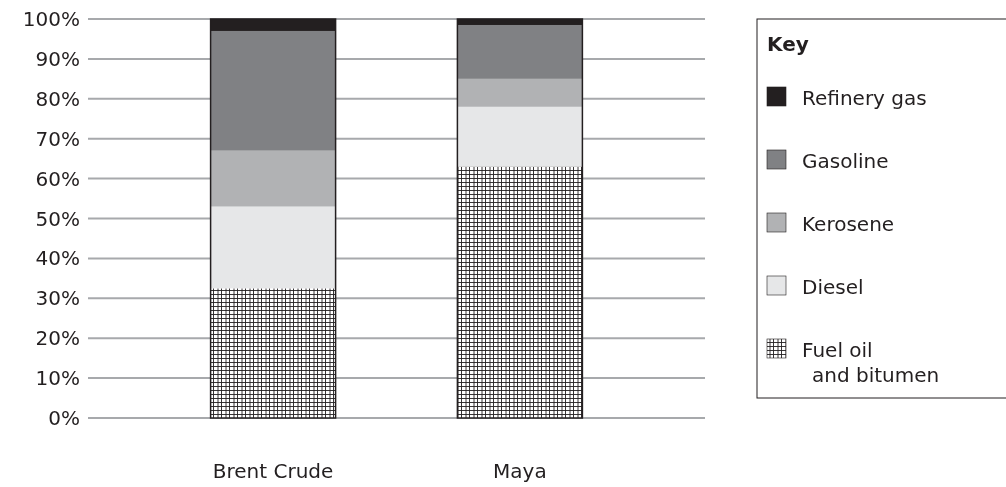  I want to click on legend-label: Gasoline, so click(845, 160).